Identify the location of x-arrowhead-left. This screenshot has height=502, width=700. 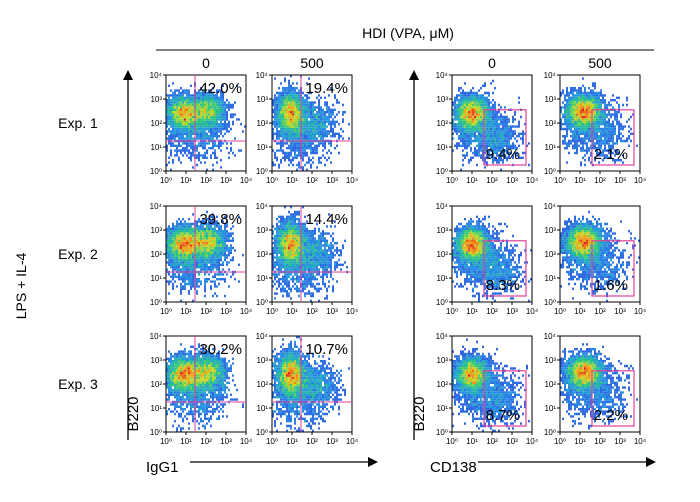
(373, 462).